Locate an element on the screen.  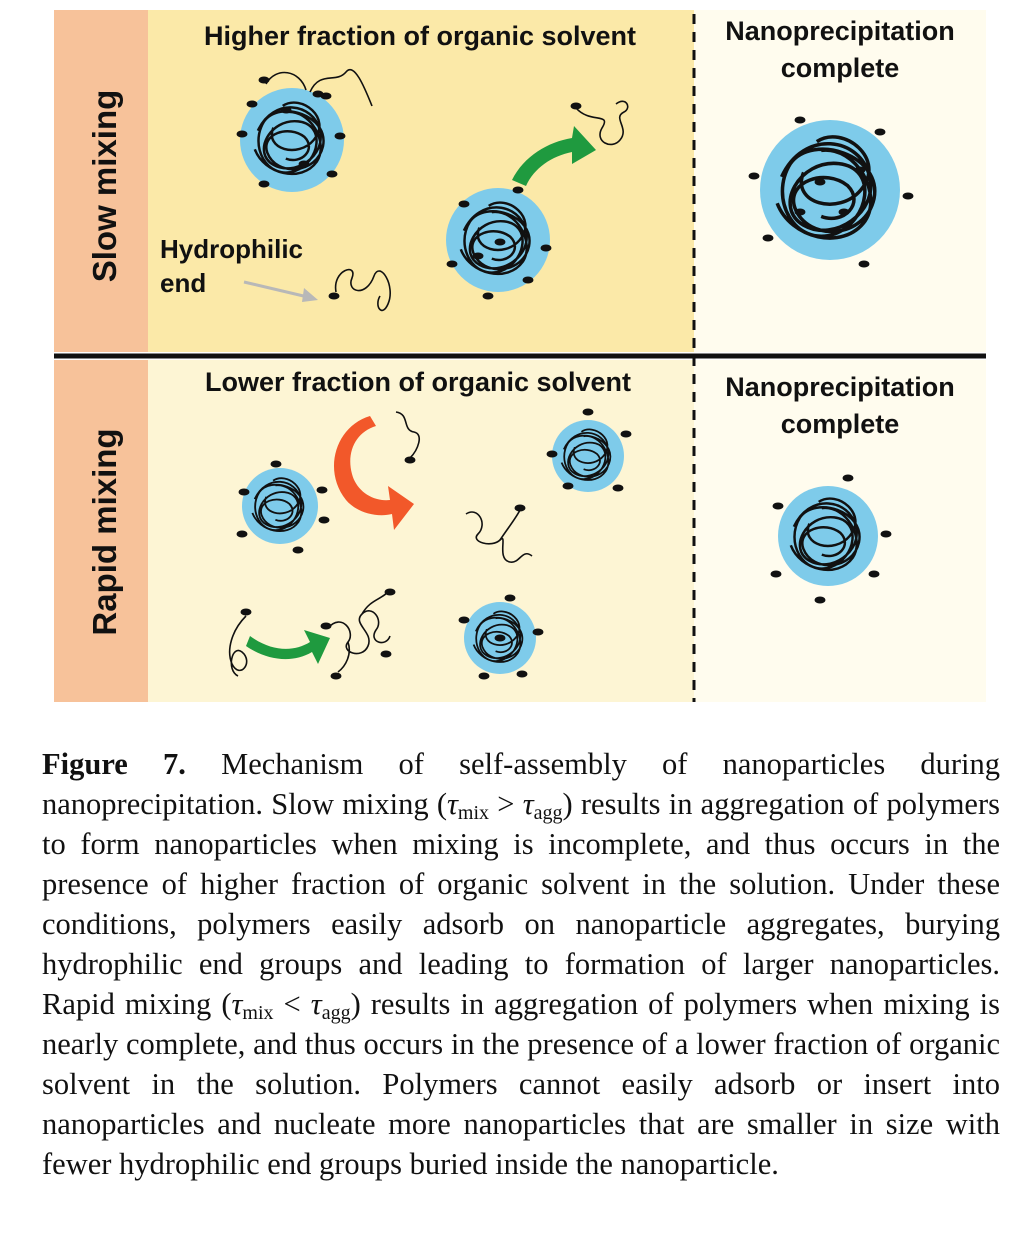
hydrophilic-end-polymer is located at coordinates (359, 290).